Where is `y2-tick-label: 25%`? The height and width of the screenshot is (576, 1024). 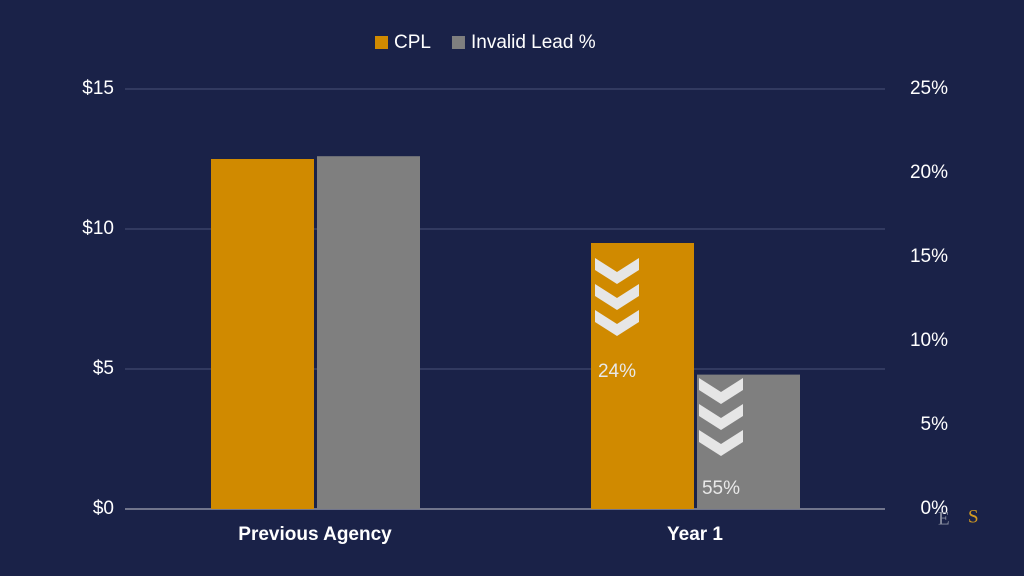
y2-tick-label: 25% is located at coordinates (929, 88).